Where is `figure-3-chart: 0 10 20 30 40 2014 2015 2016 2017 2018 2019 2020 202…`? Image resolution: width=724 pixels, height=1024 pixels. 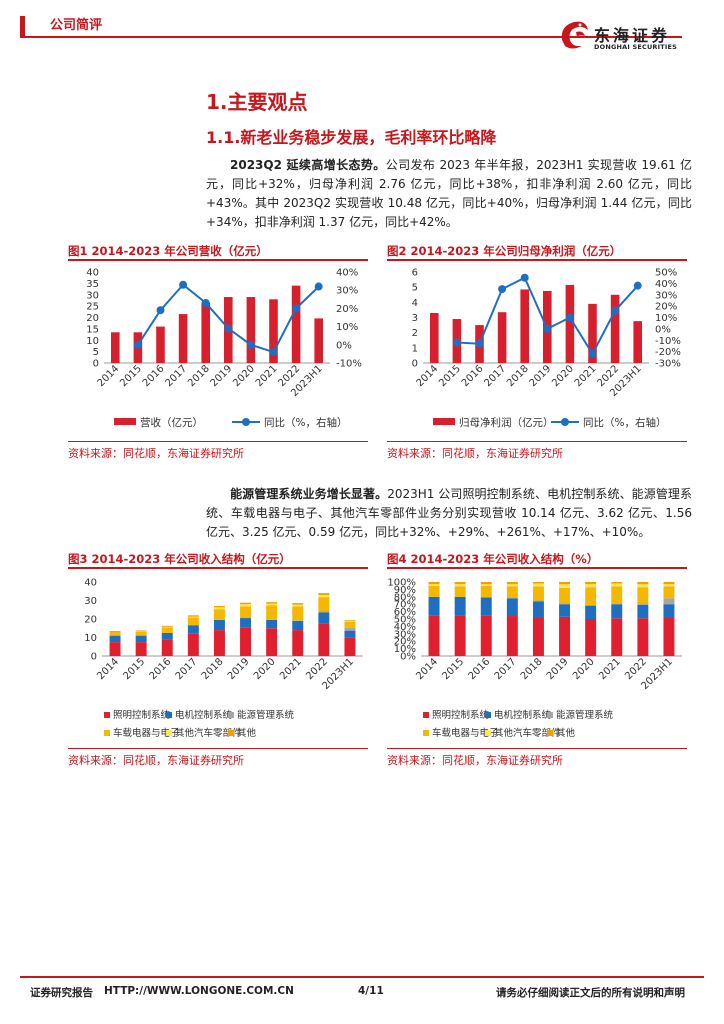
figure-3-chart: 0 10 20 30 40 2014 2015 2016 2017 2018 2019 2020 202… is located at coordinates (223, 658).